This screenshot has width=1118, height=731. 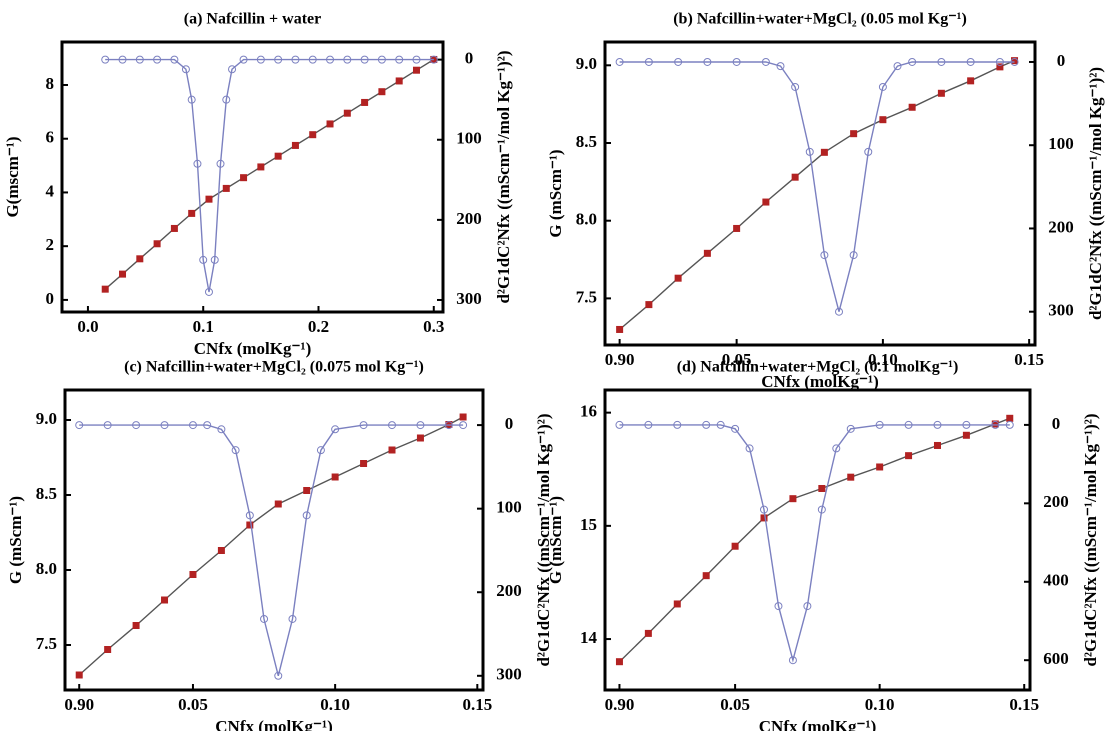 I want to click on x-tick-label: 0.15, so click(x=1029, y=359).